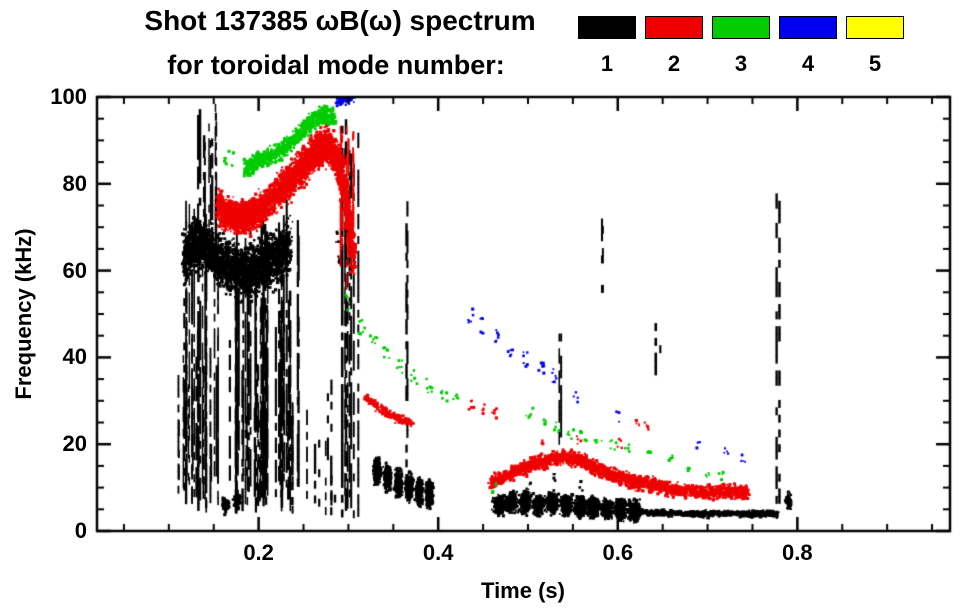  I want to click on legend-mode-number: 3, so click(741, 63).